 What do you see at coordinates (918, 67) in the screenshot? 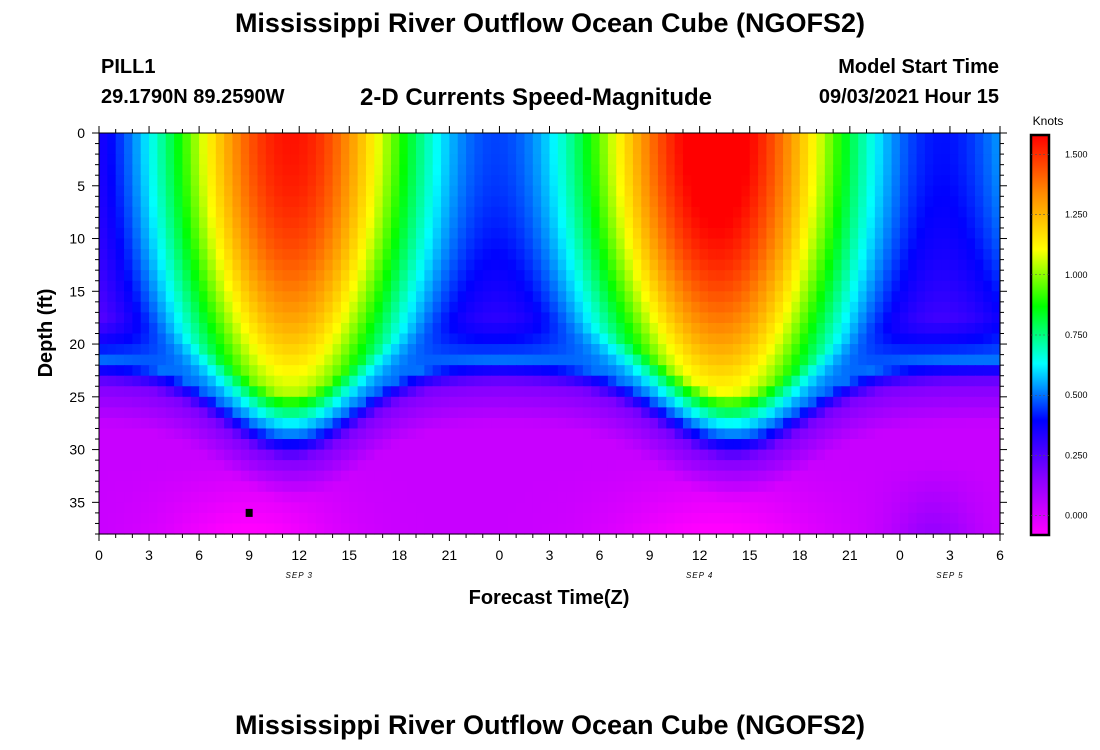
I see `model-start-label: Model Start Time` at bounding box center [918, 67].